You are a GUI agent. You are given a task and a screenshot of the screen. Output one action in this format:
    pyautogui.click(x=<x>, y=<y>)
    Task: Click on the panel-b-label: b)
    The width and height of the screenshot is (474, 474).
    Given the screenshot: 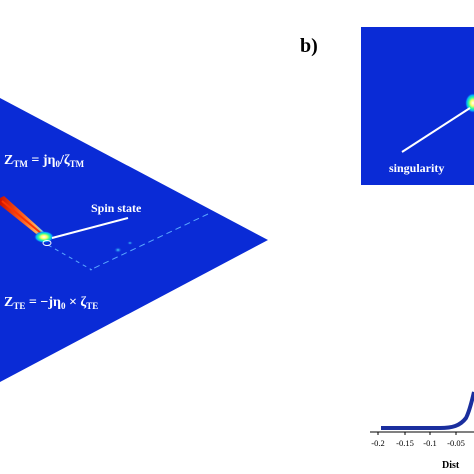 What is the action you would take?
    pyautogui.click(x=309, y=46)
    